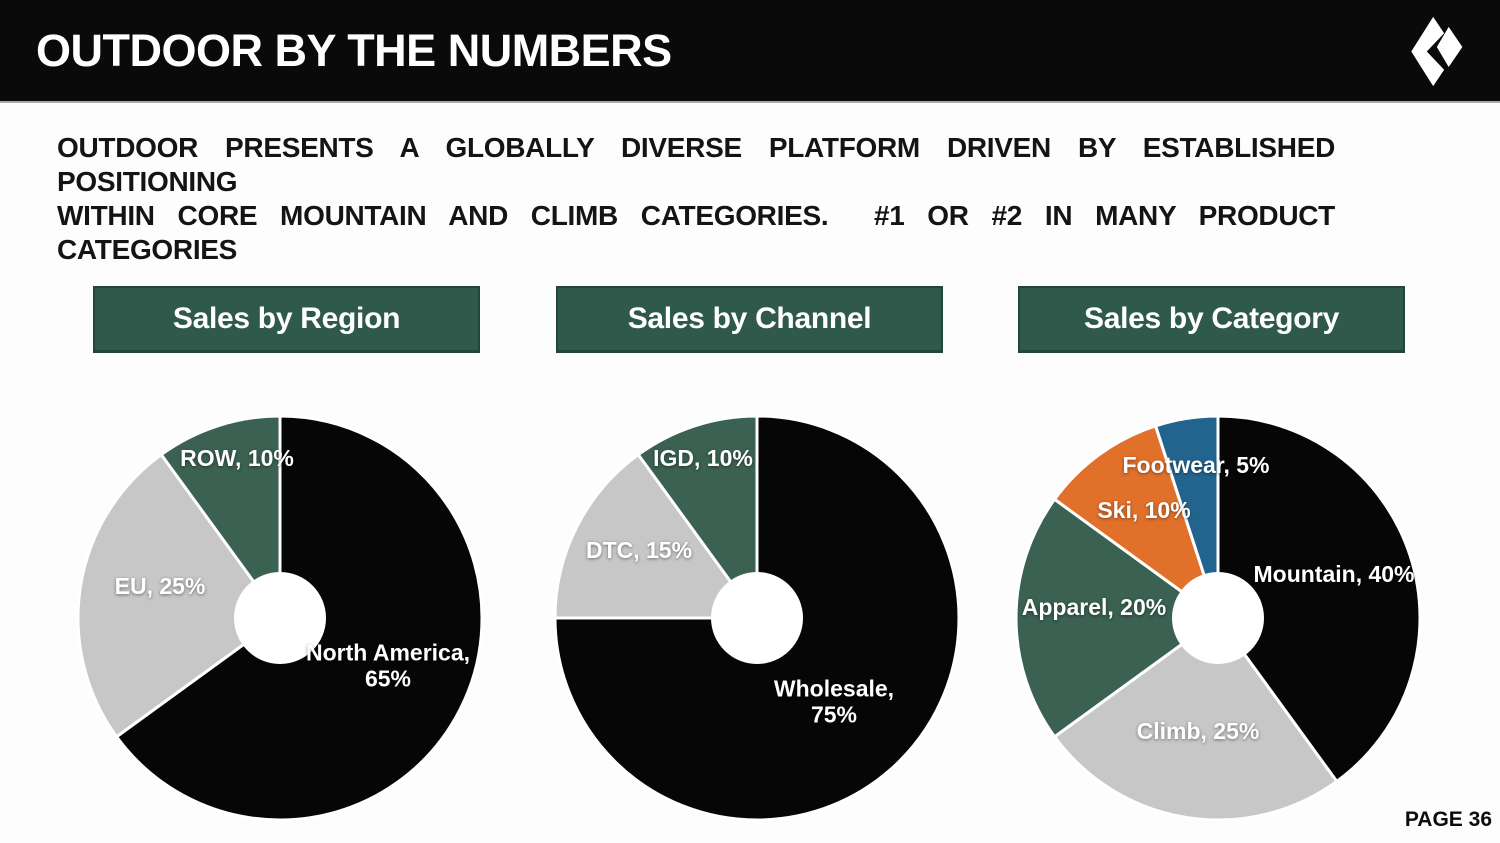 This screenshot has width=1500, height=843. Describe the element at coordinates (1334, 573) in the screenshot. I see `slice-label-mountain: Mountain, 40%` at that location.